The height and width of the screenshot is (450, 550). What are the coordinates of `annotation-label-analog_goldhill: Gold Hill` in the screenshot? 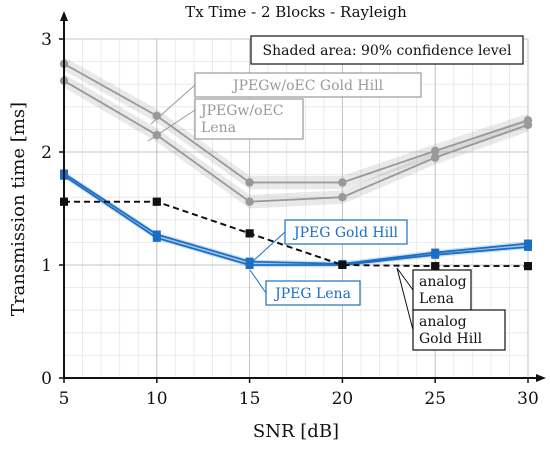 It's located at (451, 339).